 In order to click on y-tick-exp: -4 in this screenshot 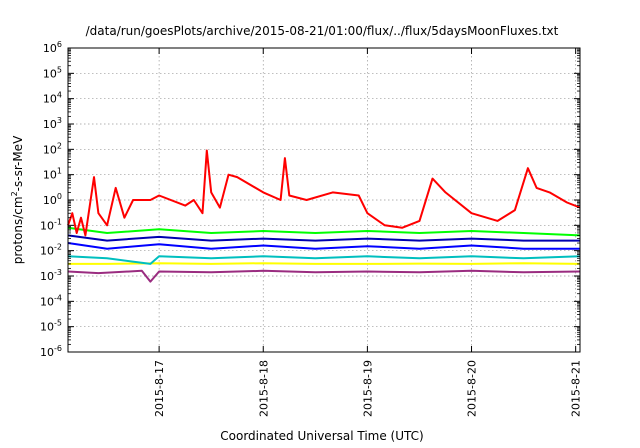, I will do `click(58, 297)`.